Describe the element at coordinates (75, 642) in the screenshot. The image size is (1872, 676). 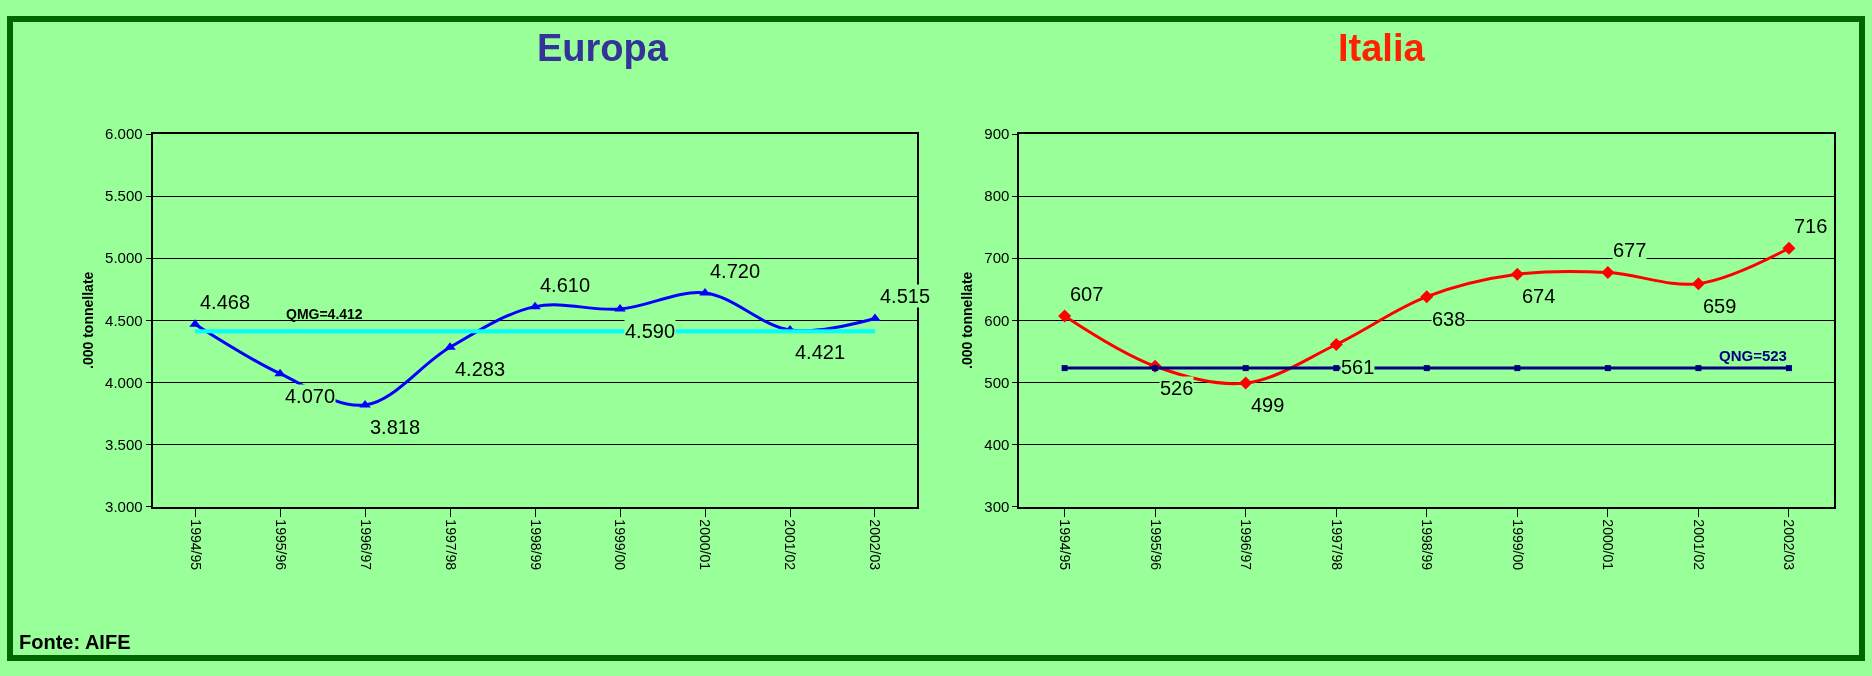
I see `source-note: Fonte: AIFE` at that location.